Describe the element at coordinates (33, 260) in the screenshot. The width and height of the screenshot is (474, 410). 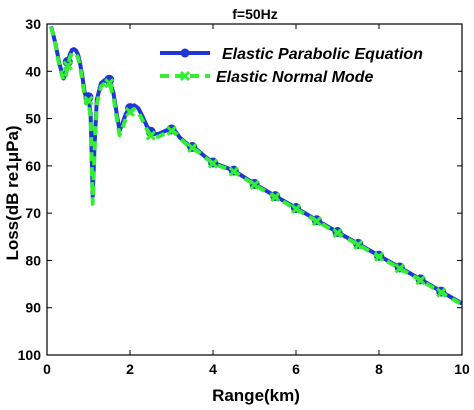
I see `y-tick-label: 80` at that location.